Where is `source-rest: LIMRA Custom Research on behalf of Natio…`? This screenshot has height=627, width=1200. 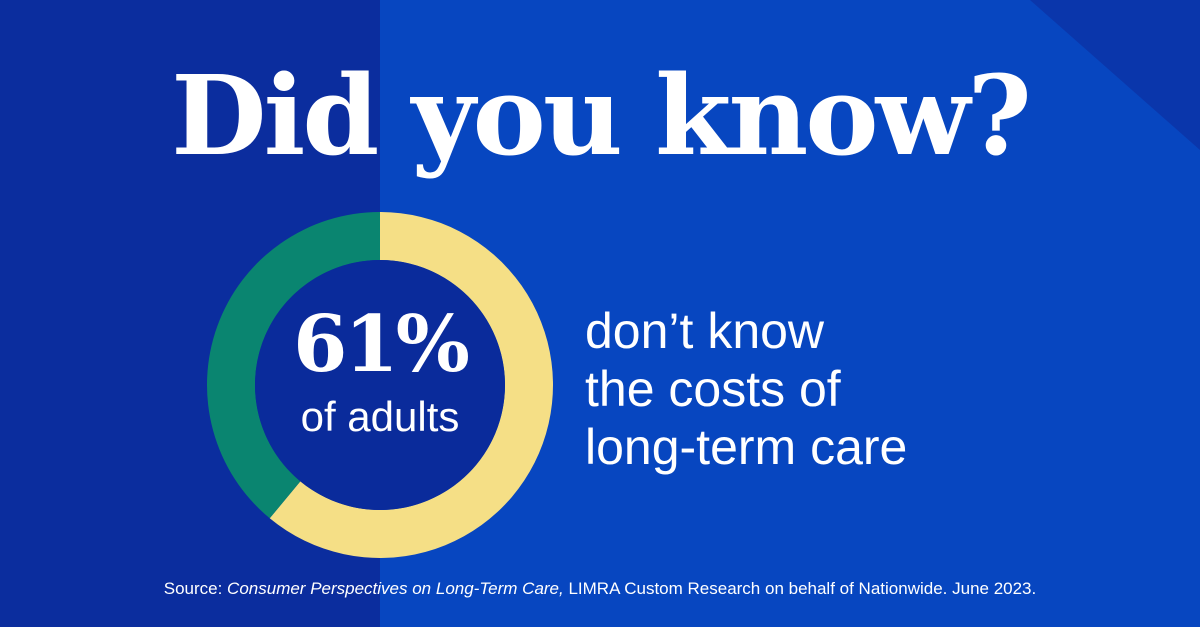 source-rest: LIMRA Custom Research on behalf of Natio… is located at coordinates (800, 588).